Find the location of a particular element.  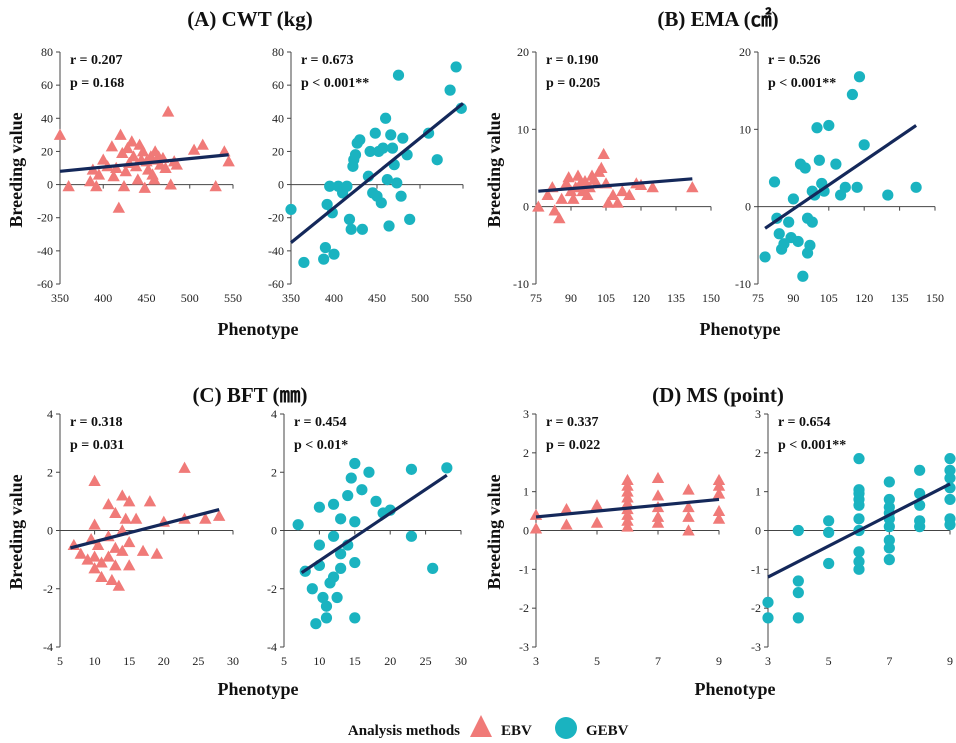

x-tick-label: 25 is located at coordinates (426, 661).